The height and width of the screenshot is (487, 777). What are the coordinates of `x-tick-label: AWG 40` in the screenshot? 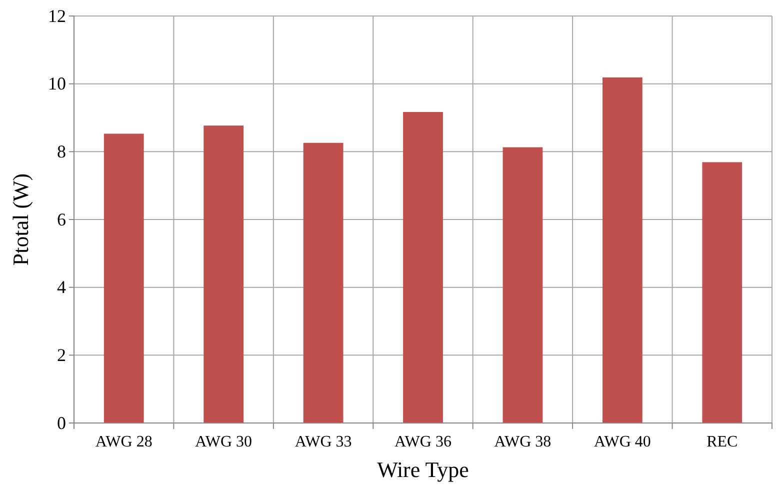 It's located at (622, 441).